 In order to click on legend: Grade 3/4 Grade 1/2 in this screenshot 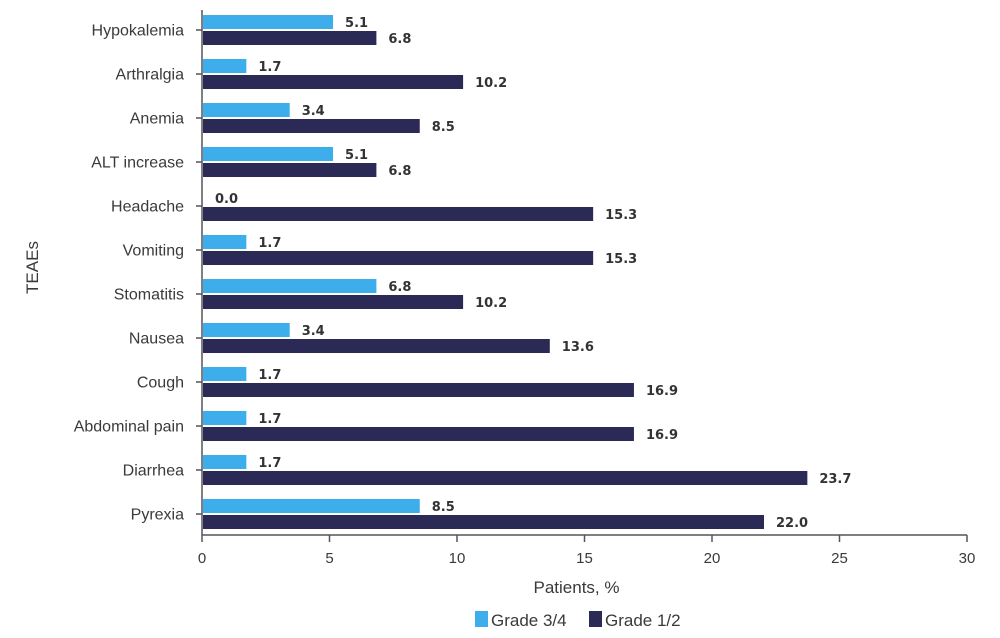, I will do `click(578, 620)`.